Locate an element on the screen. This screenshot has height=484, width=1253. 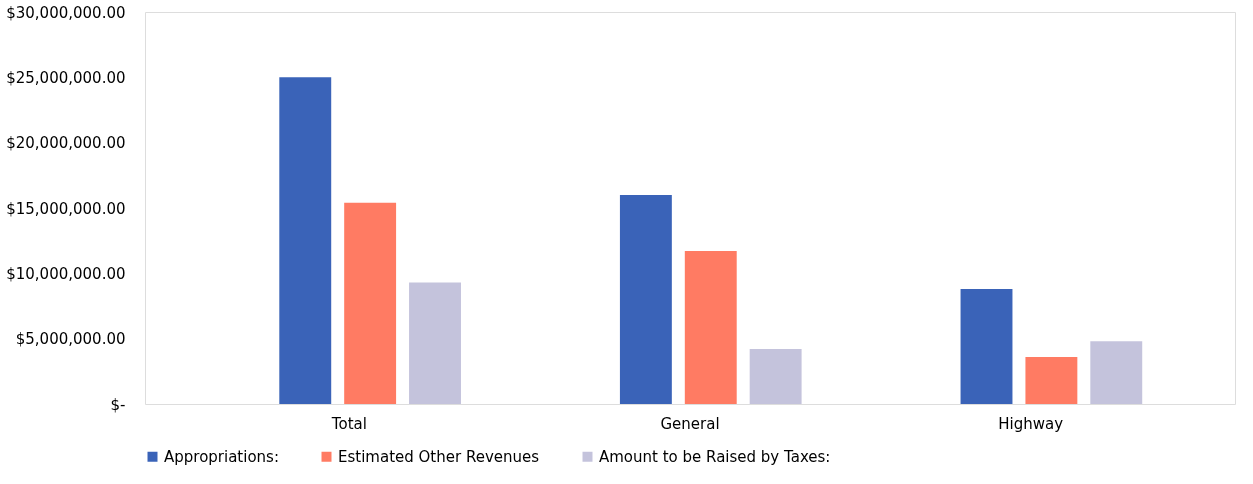
y-tick-label: $30,000,000.00 is located at coordinates (66, 12).